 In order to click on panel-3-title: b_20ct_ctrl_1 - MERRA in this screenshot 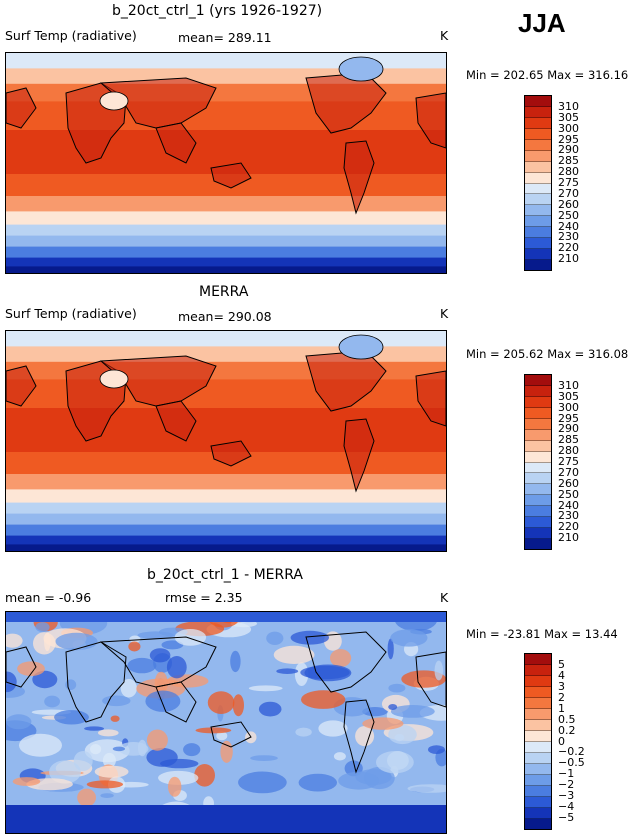, I will do `click(225, 575)`.